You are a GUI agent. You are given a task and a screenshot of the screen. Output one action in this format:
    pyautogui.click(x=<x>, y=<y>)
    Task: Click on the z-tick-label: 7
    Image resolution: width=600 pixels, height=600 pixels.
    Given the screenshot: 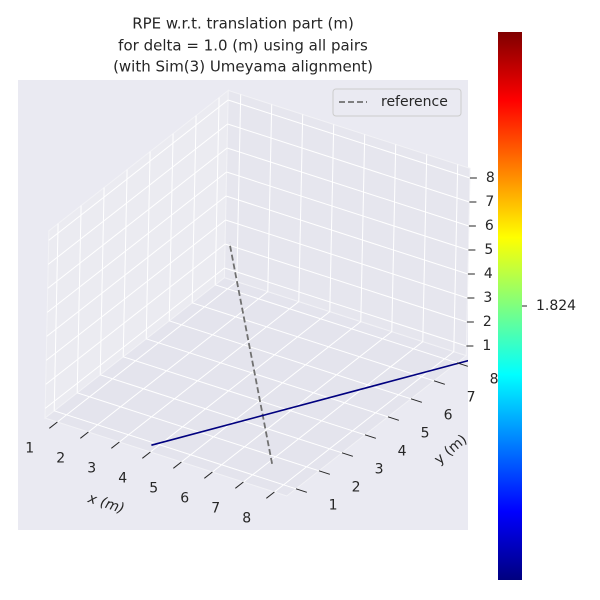 What is the action you would take?
    pyautogui.click(x=489, y=202)
    